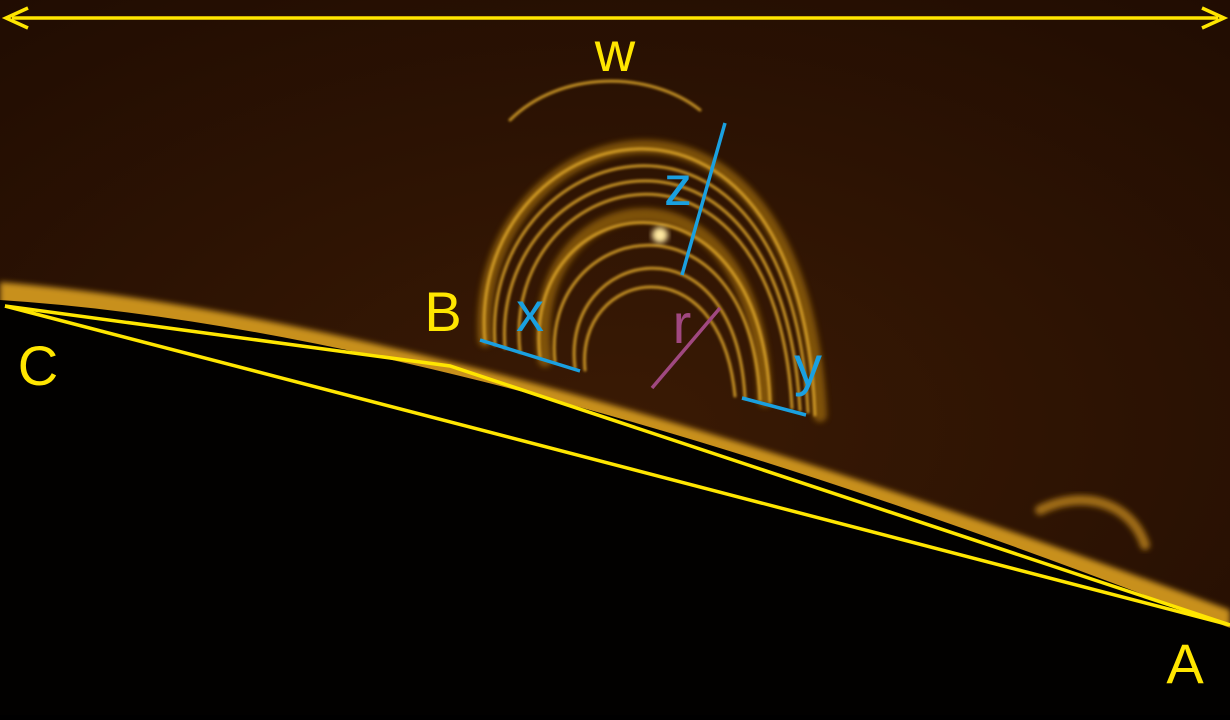 The image size is (1230, 720). I want to click on label-w: w, so click(615, 51).